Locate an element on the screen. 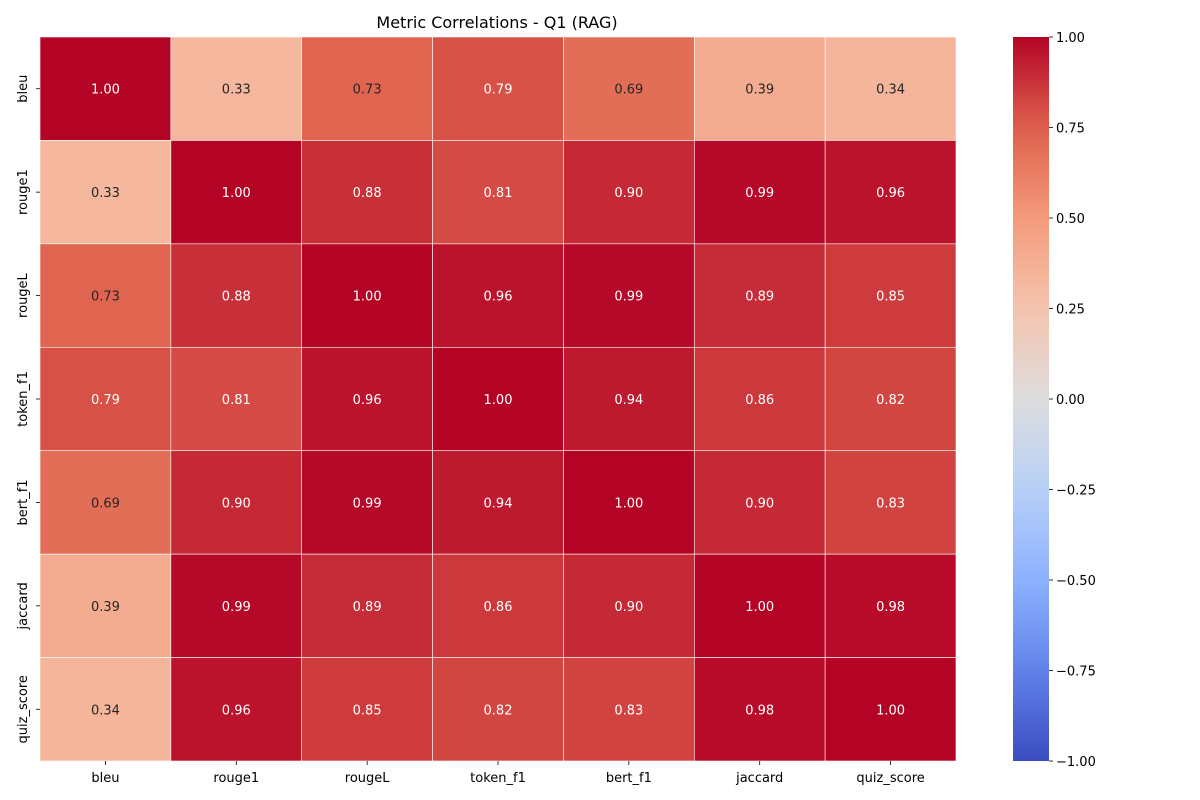  x-tick-label: rouge1 is located at coordinates (236, 778).